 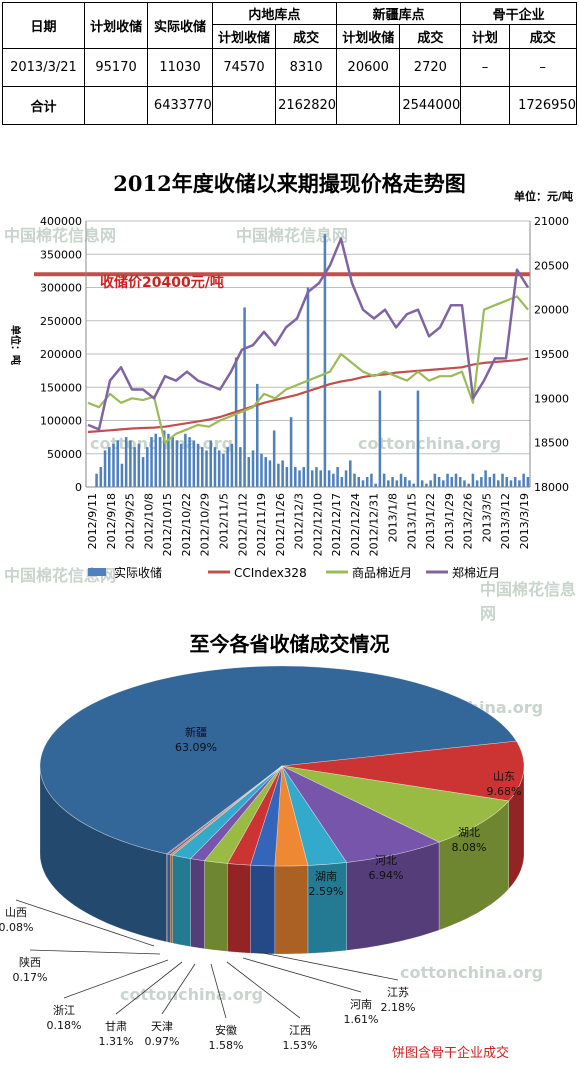 I want to click on pie-percent: 9.68%, so click(x=504, y=791).